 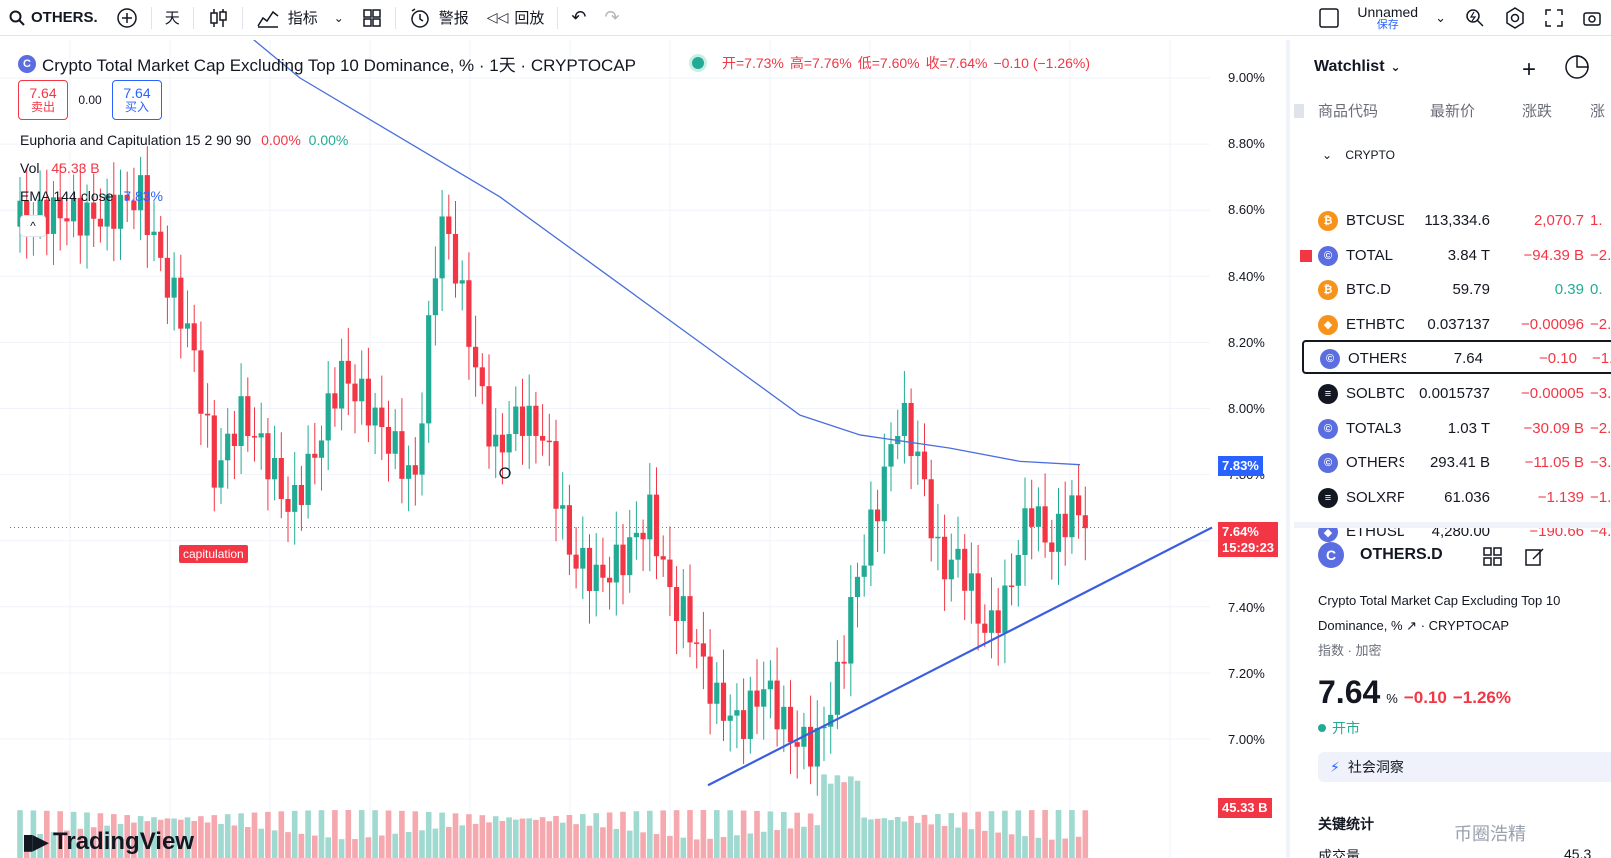 What do you see at coordinates (1452, 394) in the screenshot?
I see `watchlist-row: ≡ SOLBTC 0.0015737 −0.00005 −3.` at bounding box center [1452, 394].